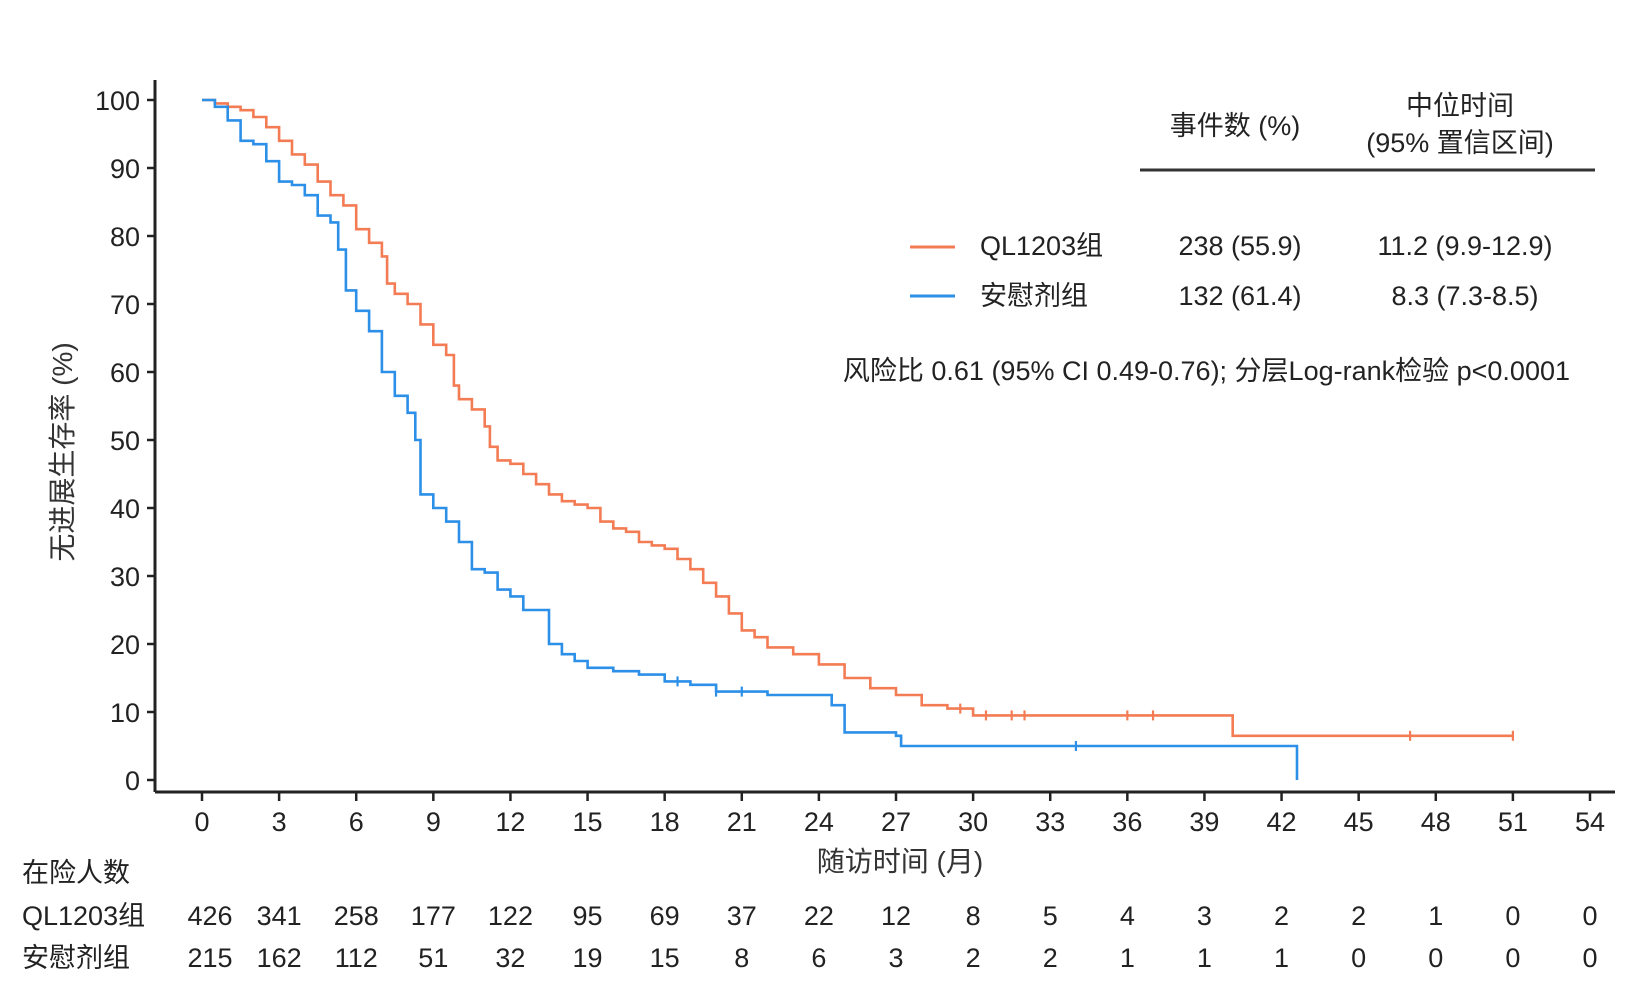  What do you see at coordinates (1436, 822) in the screenshot?
I see `x-tick-label: 48` at bounding box center [1436, 822].